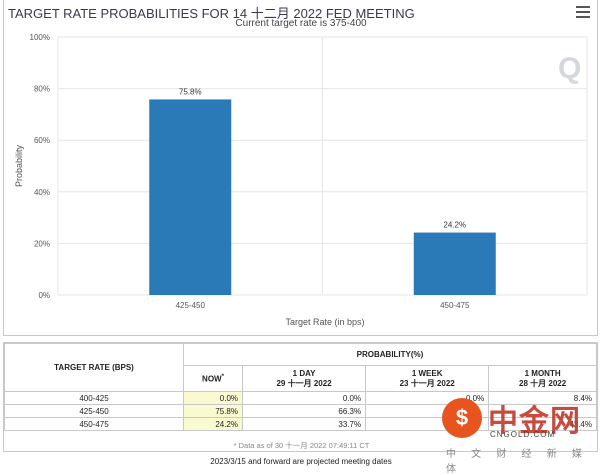 Image resolution: width=602 pixels, height=475 pixels. Describe the element at coordinates (40, 37) in the screenshot. I see `y-tick-label: 100%` at that location.